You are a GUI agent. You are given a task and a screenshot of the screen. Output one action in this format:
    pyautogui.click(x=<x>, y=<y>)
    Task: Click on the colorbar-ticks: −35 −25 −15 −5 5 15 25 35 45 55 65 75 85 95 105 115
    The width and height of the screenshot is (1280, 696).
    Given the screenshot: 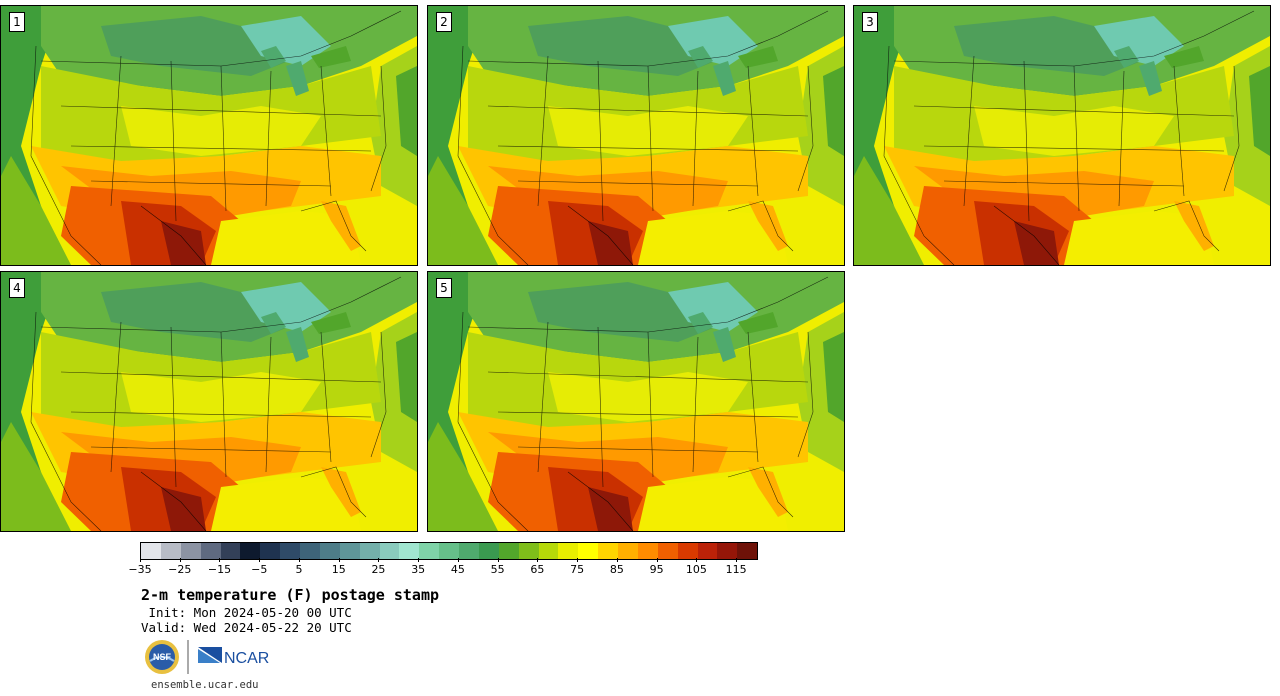 What is the action you would take?
    pyautogui.click(x=442, y=569)
    